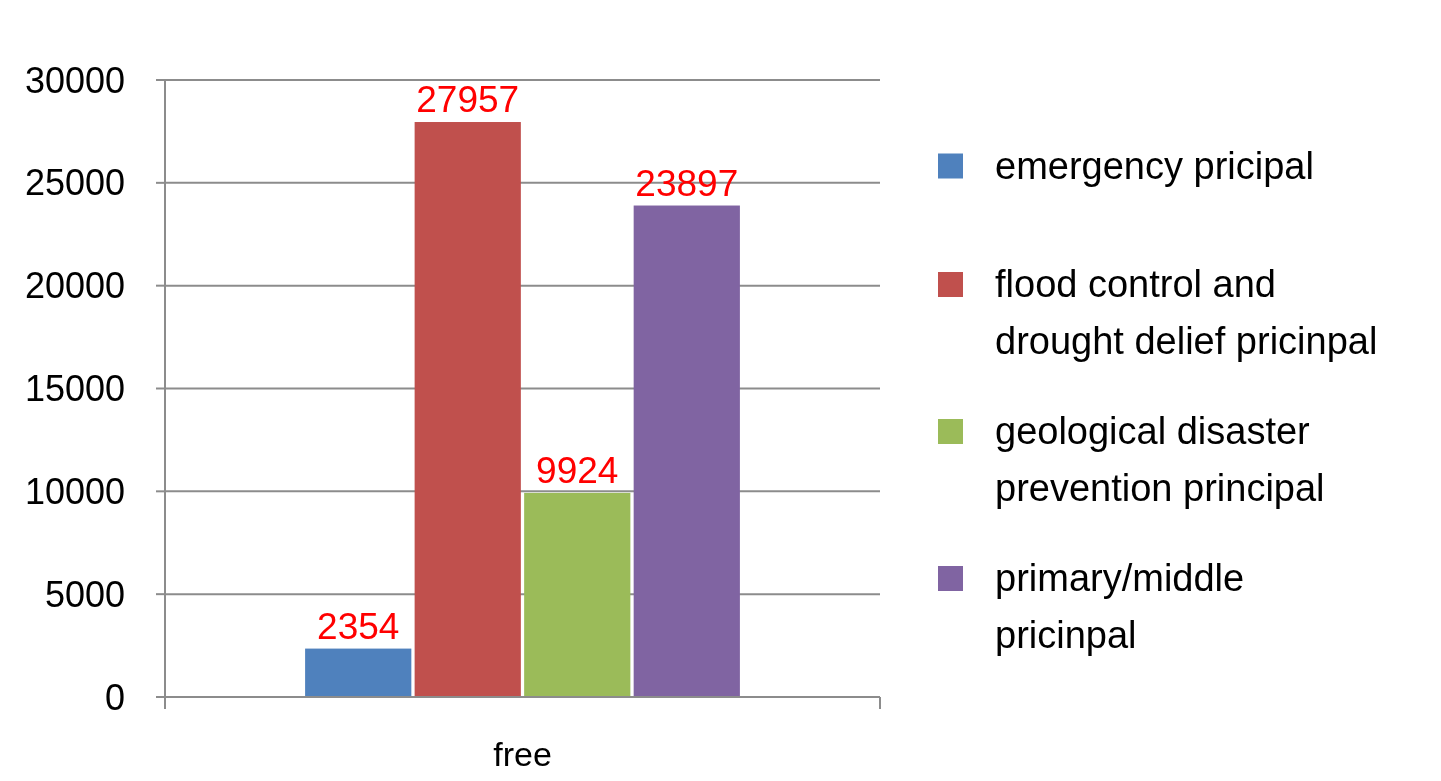 The height and width of the screenshot is (781, 1441). What do you see at coordinates (74, 286) in the screenshot?
I see `y-tick-label: 20000` at bounding box center [74, 286].